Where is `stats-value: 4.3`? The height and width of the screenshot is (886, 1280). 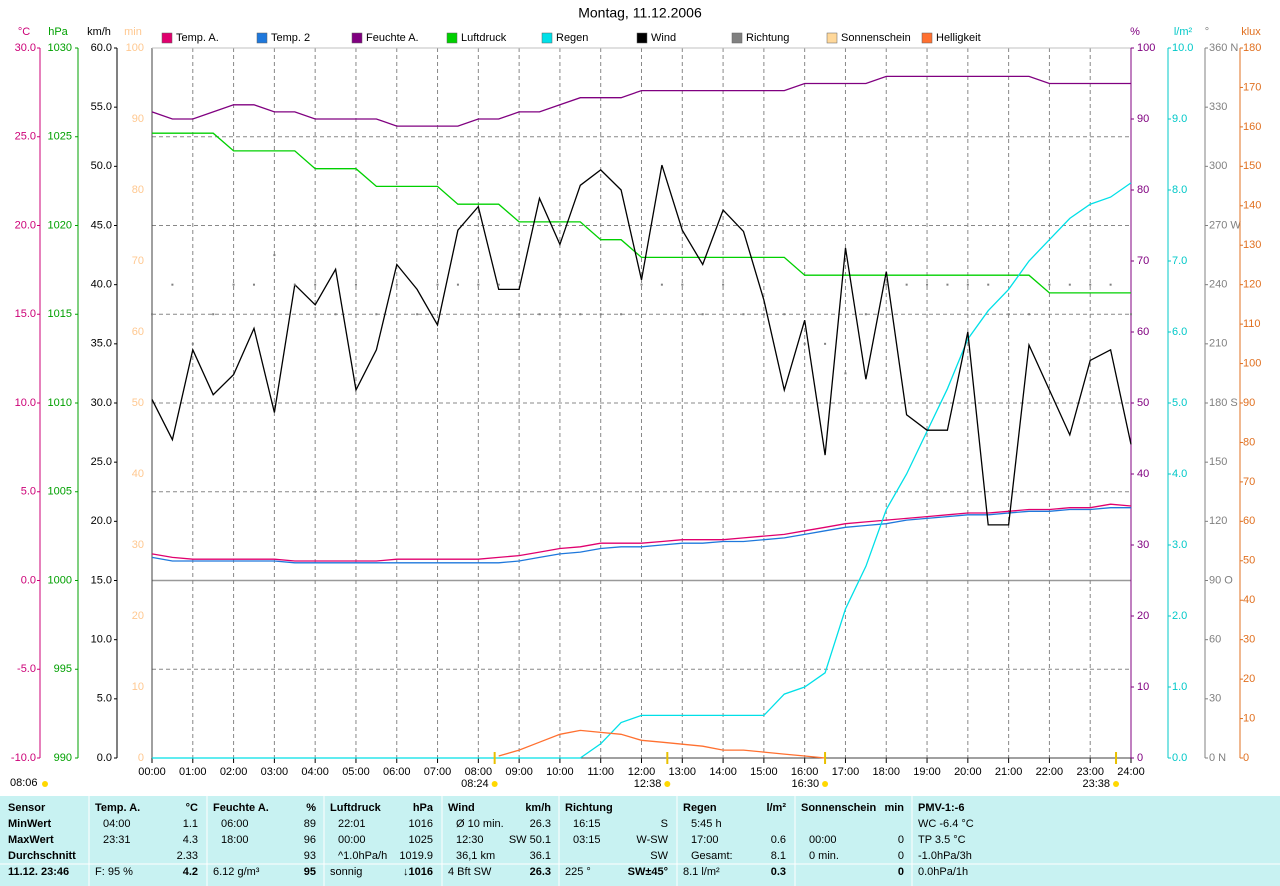
stats-value: 4.3 is located at coordinates (190, 840).